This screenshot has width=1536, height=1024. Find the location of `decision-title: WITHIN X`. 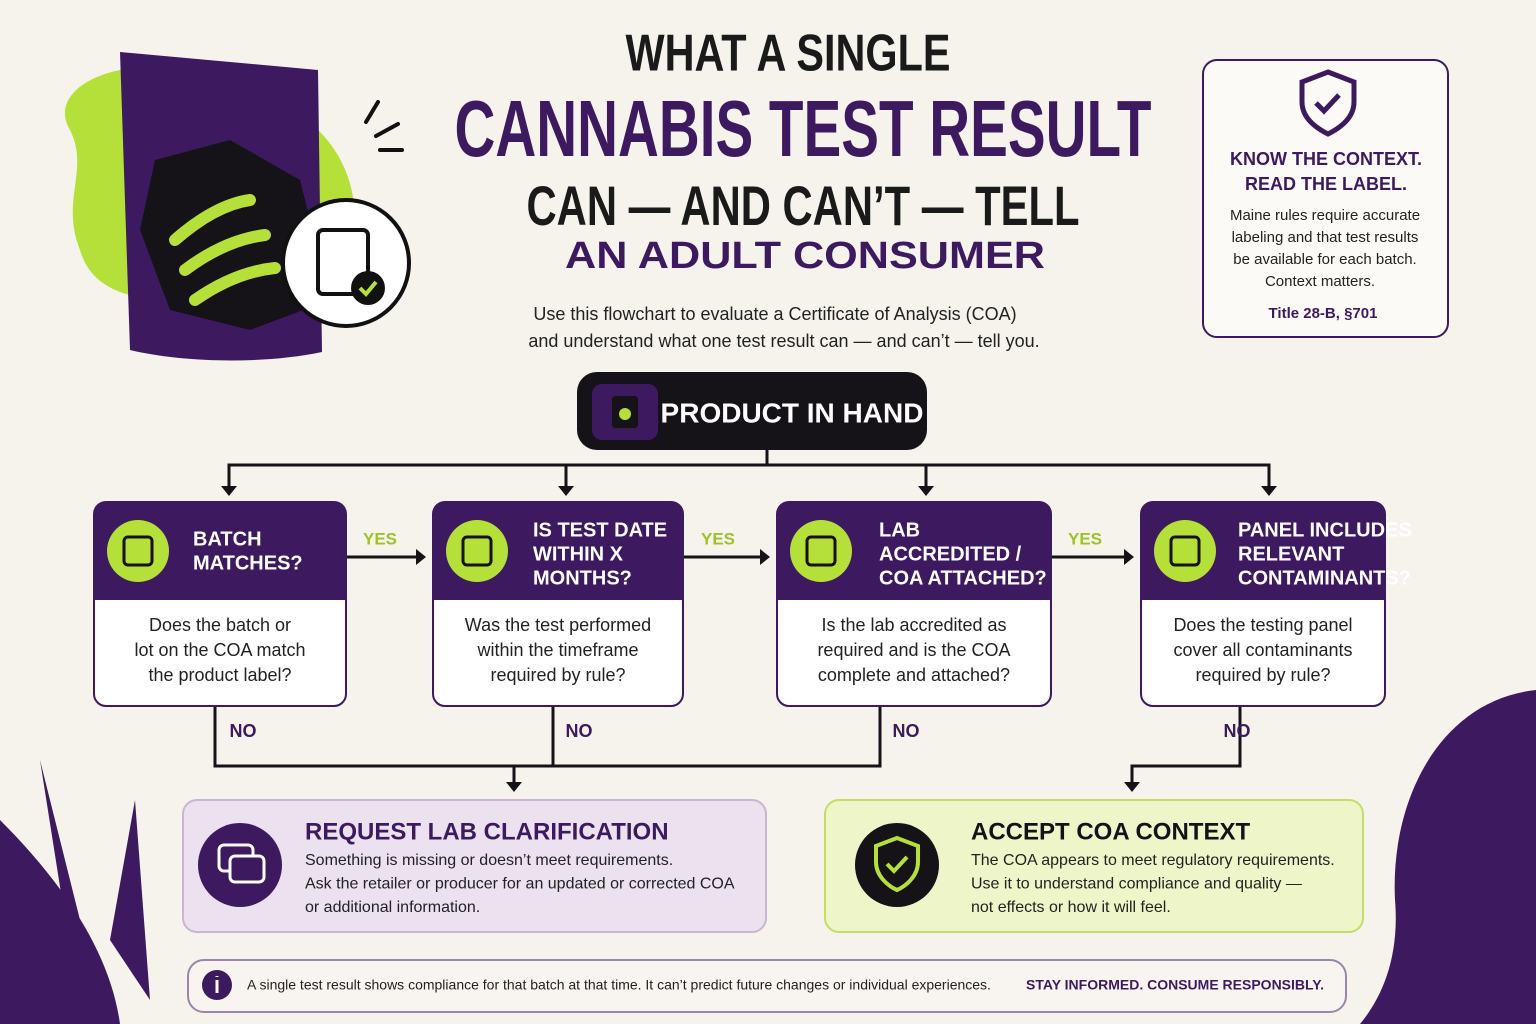

decision-title: WITHIN X is located at coordinates (578, 554).